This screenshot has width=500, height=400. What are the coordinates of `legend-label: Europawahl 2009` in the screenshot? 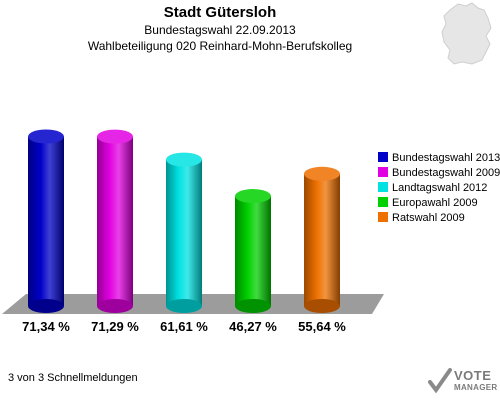 It's located at (435, 203).